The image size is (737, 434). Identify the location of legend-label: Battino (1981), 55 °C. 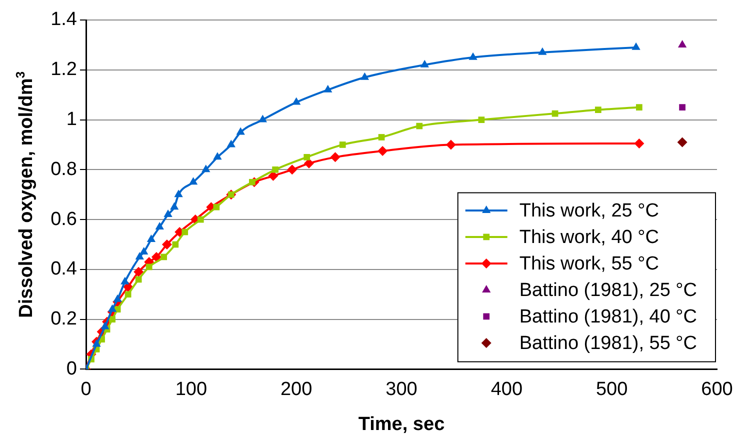
(608, 343).